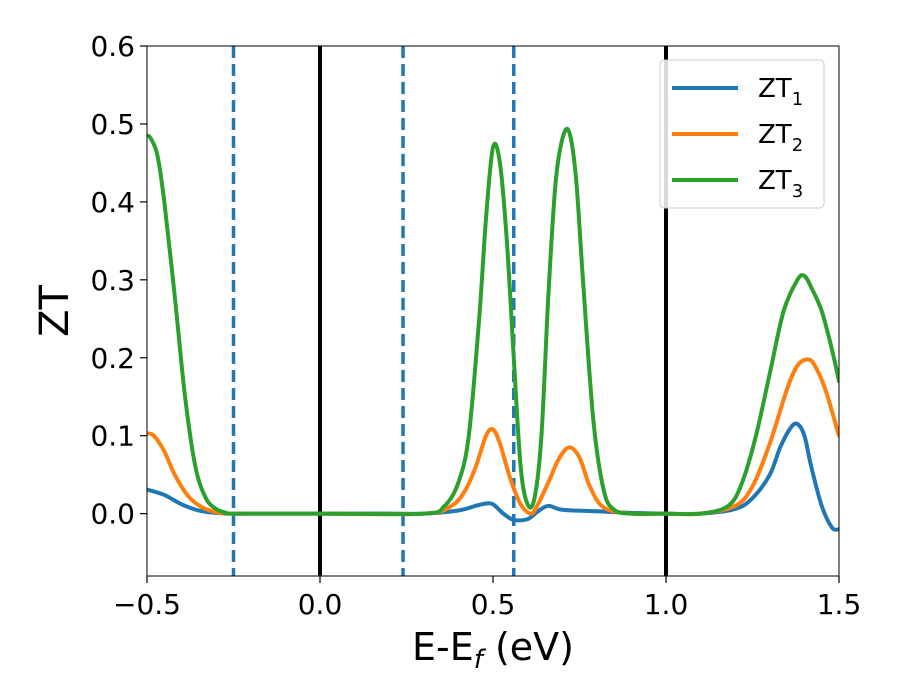  Describe the element at coordinates (443, 647) in the screenshot. I see `x-axis-label-main: E-E` at that location.